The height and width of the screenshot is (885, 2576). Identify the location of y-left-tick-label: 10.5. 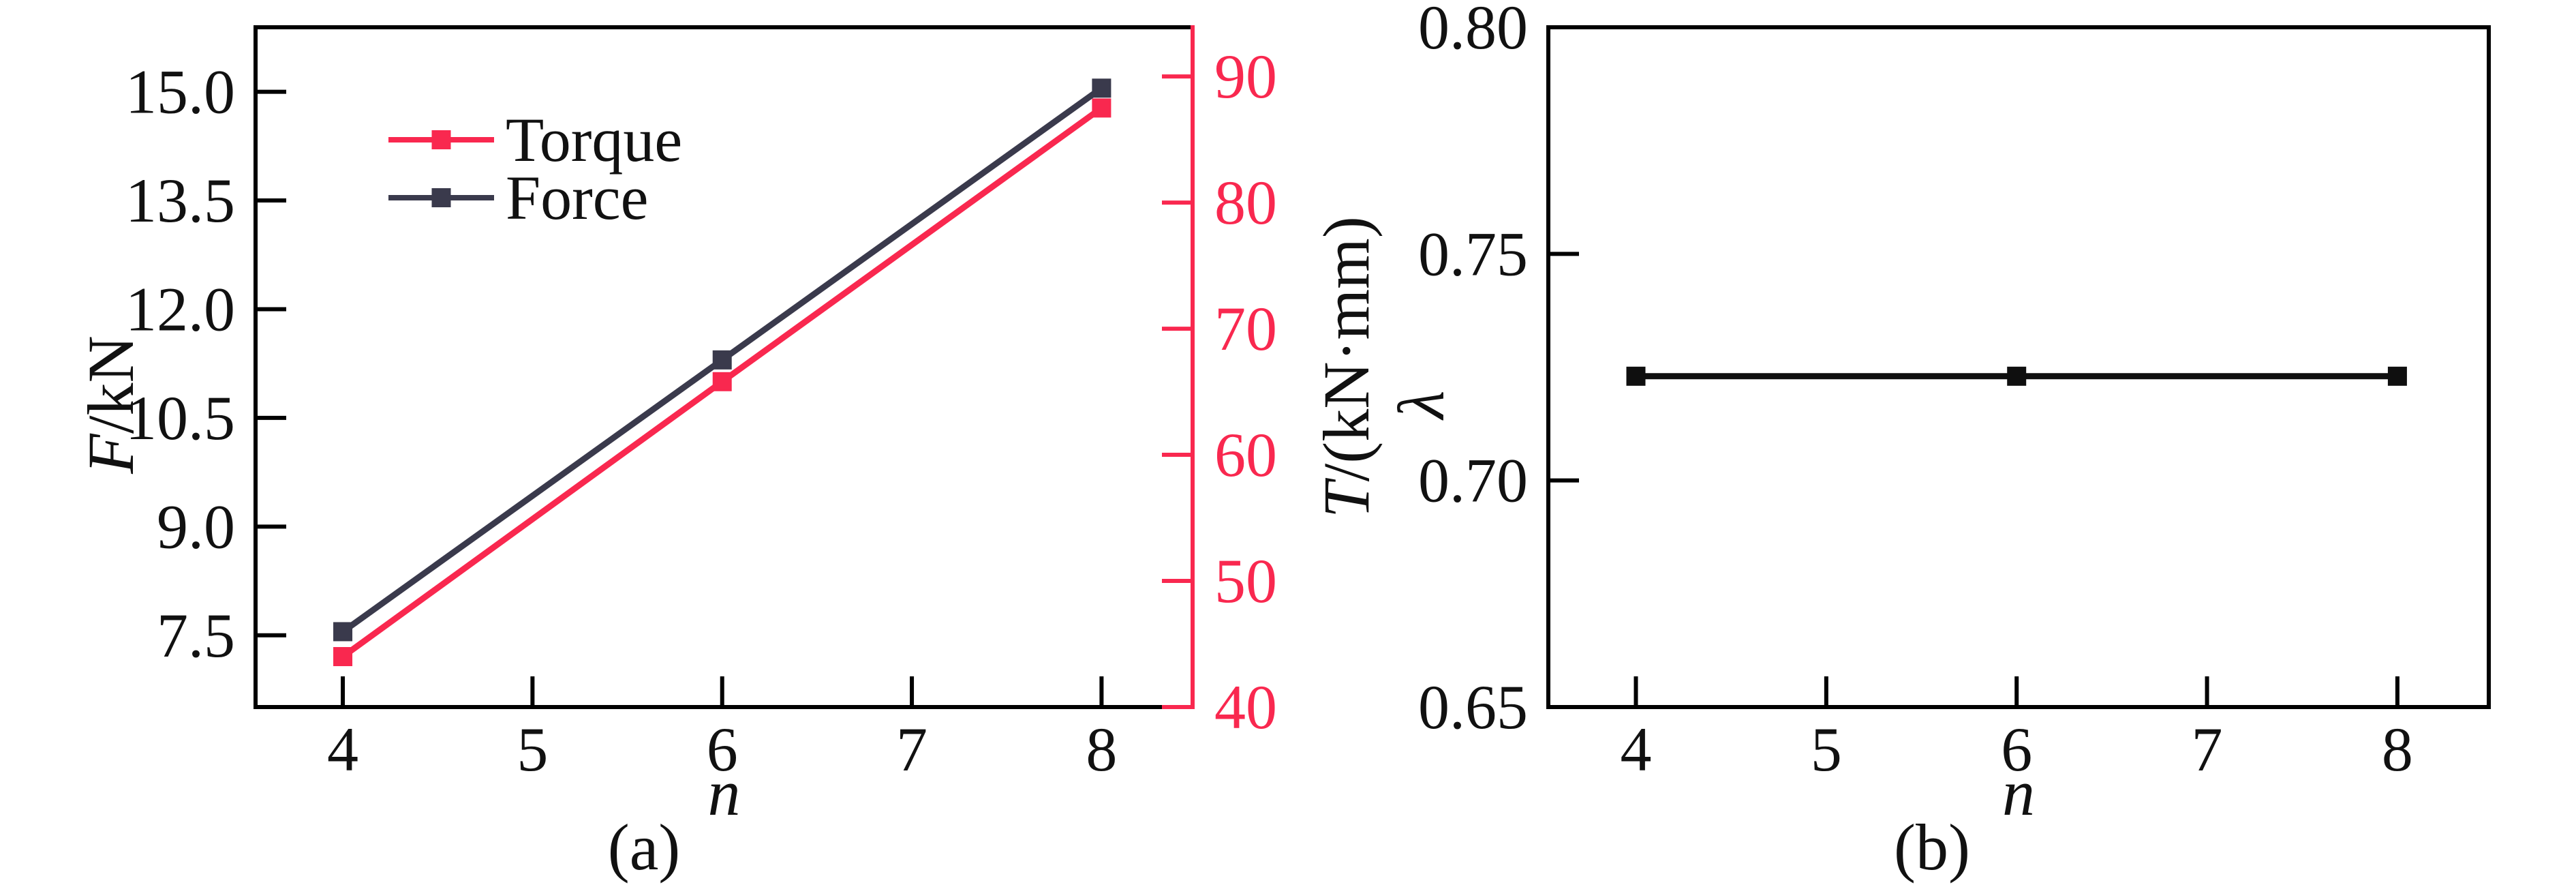
(180, 418).